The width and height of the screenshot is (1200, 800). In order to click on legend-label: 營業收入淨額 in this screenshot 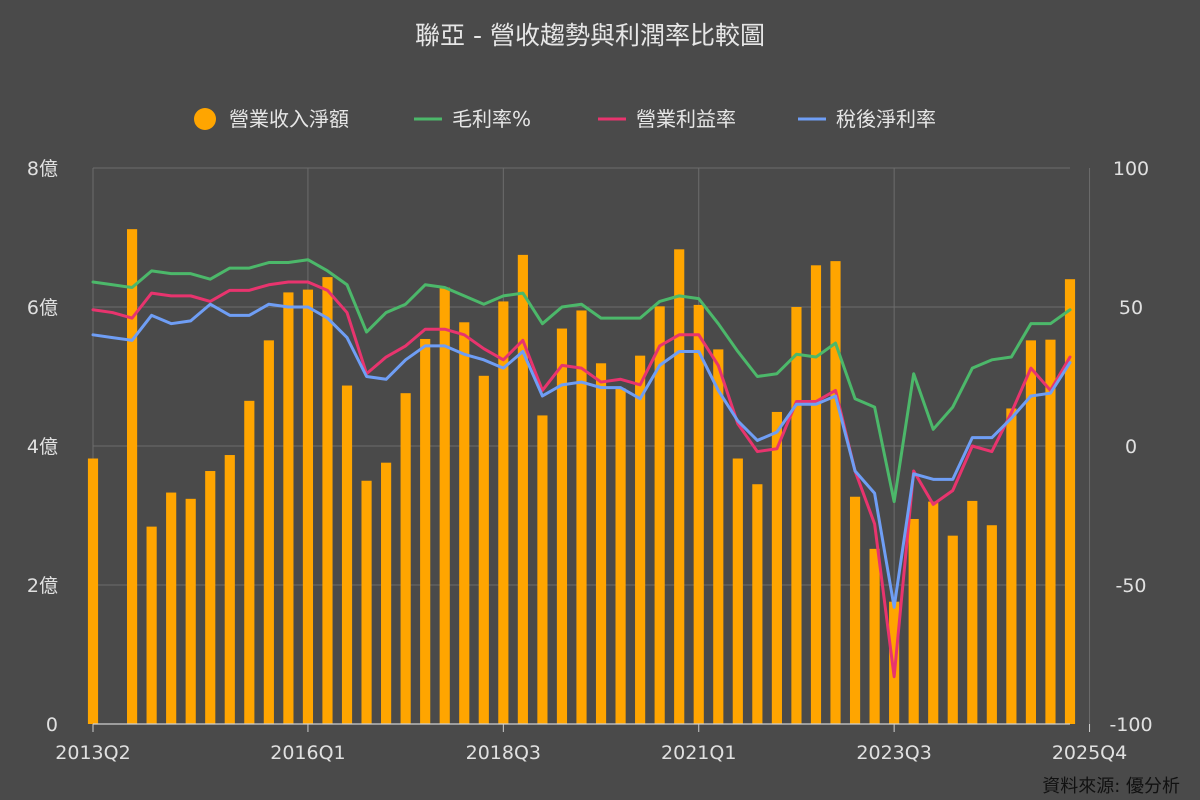, I will do `click(289, 119)`.